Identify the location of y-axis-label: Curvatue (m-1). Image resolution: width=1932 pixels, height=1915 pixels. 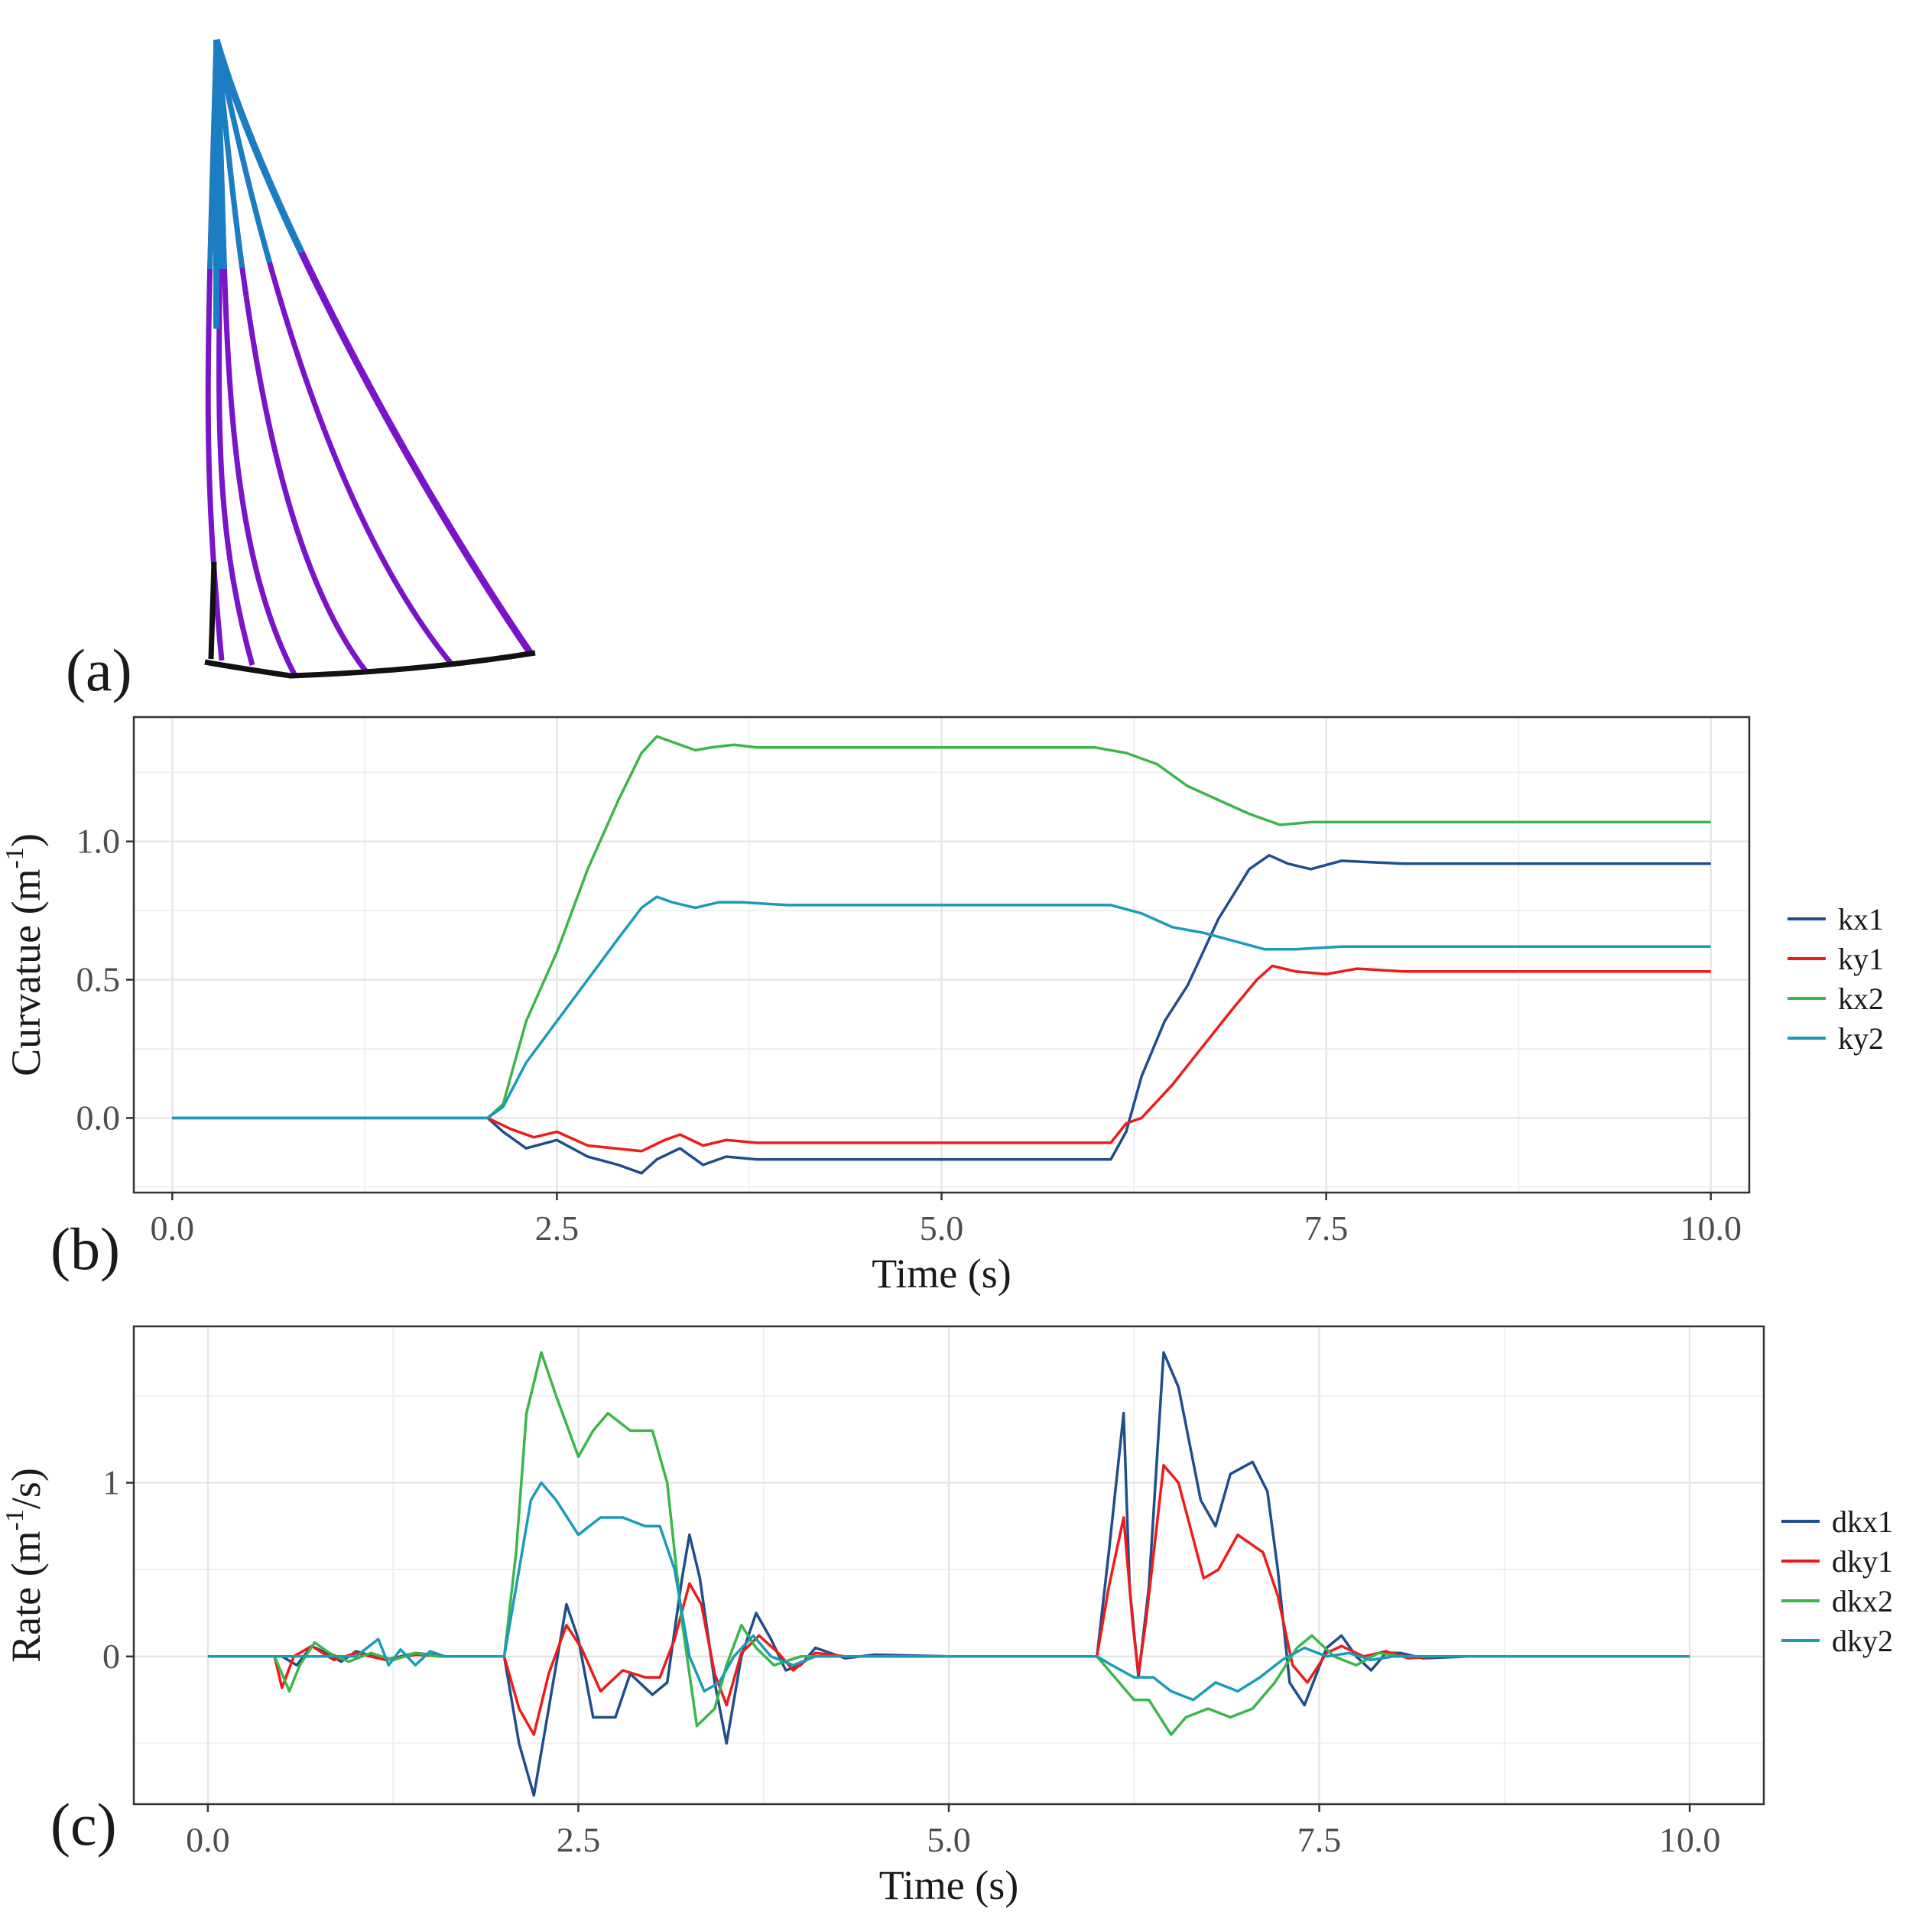
(25, 954).